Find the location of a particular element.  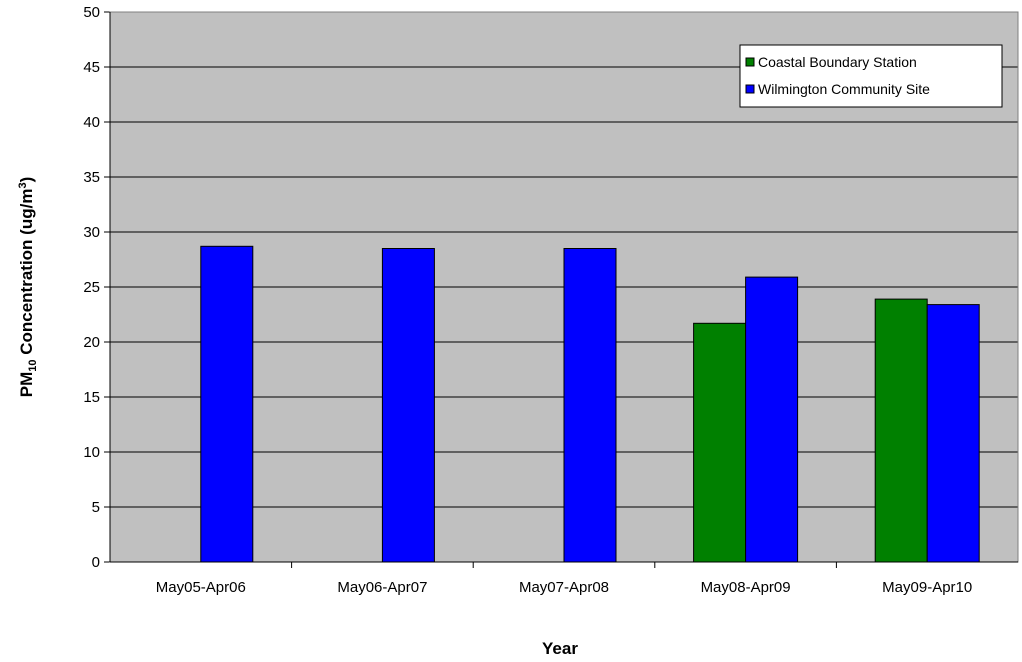

y-tick-label: 35 is located at coordinates (91, 177).